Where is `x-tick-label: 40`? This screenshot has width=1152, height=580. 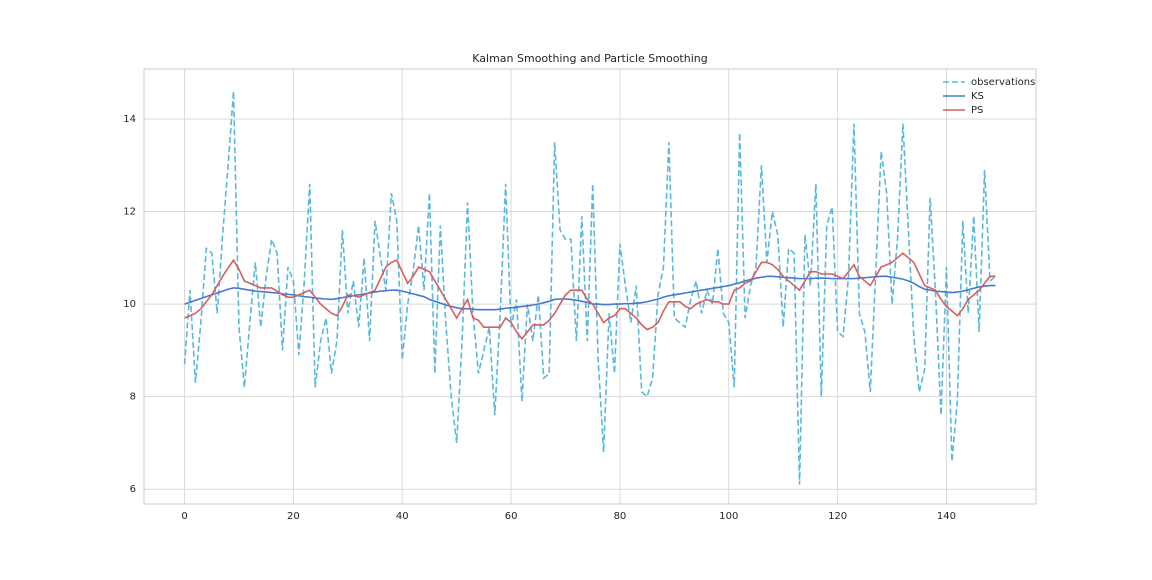 x-tick-label: 40 is located at coordinates (402, 516).